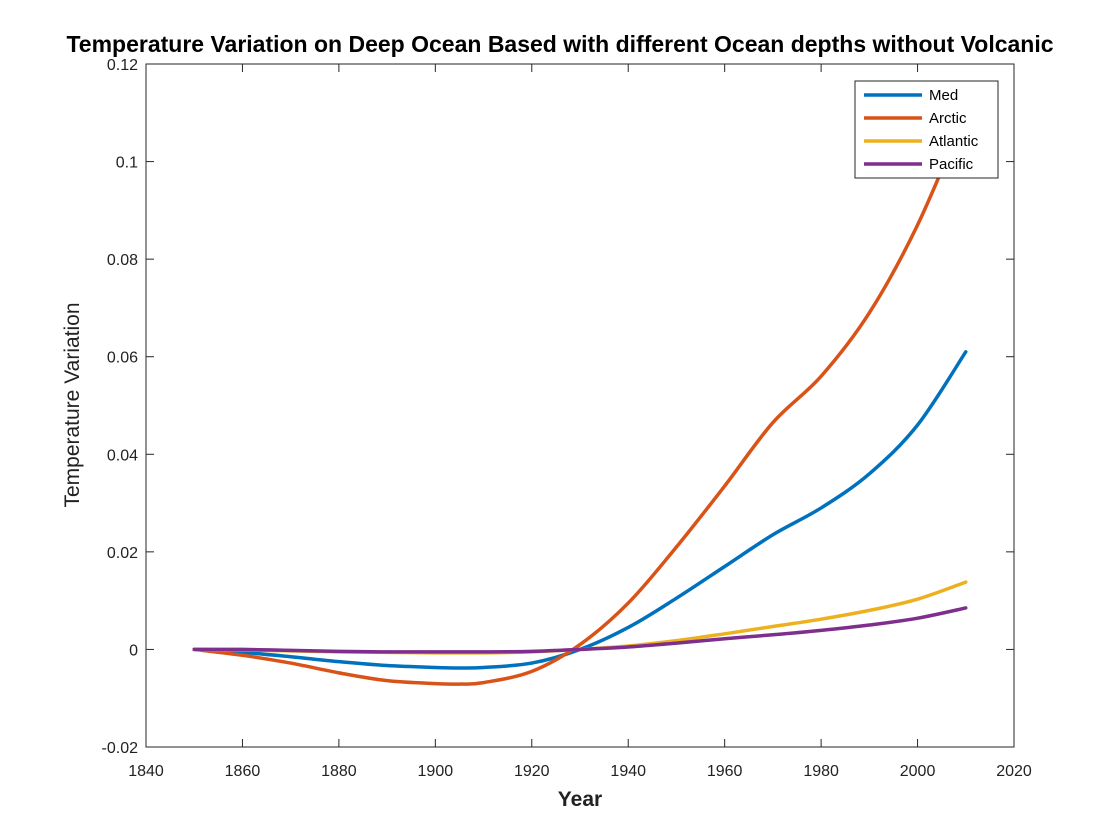 This screenshot has width=1120, height=840. What do you see at coordinates (580, 630) in the screenshot?
I see `series-line-pacific` at bounding box center [580, 630].